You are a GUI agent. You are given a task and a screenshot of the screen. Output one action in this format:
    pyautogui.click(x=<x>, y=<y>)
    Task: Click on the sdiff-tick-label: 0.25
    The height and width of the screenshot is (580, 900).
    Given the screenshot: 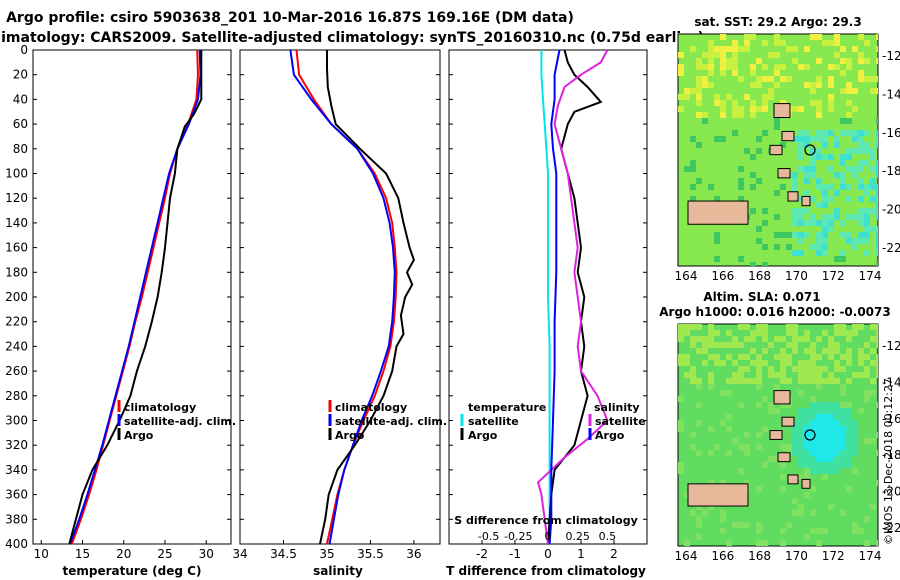 What is the action you would take?
    pyautogui.click(x=577, y=536)
    